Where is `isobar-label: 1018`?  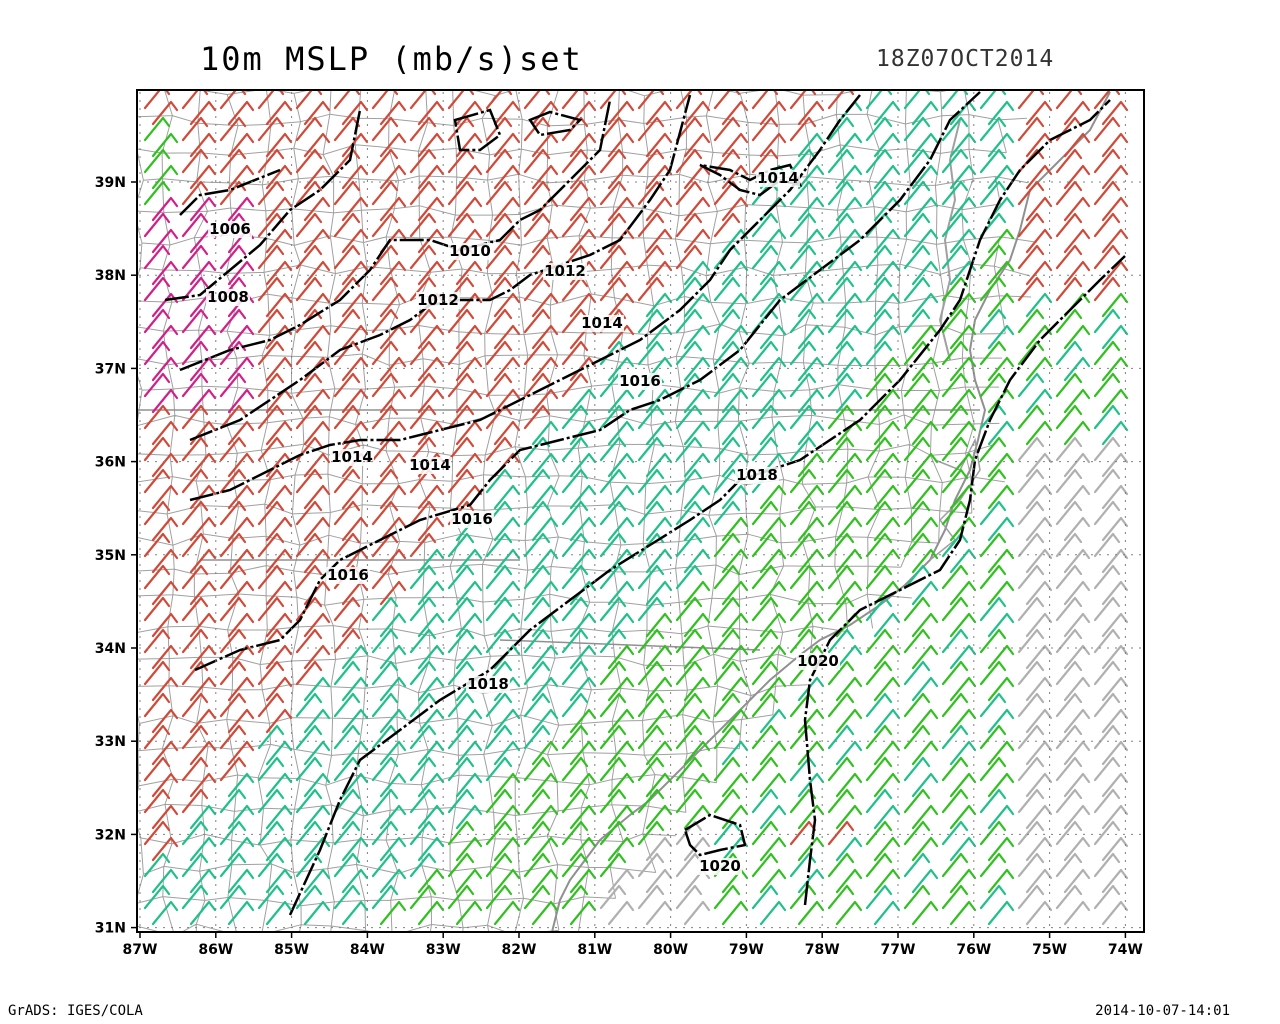 isobar-label: 1018 is located at coordinates (488, 684).